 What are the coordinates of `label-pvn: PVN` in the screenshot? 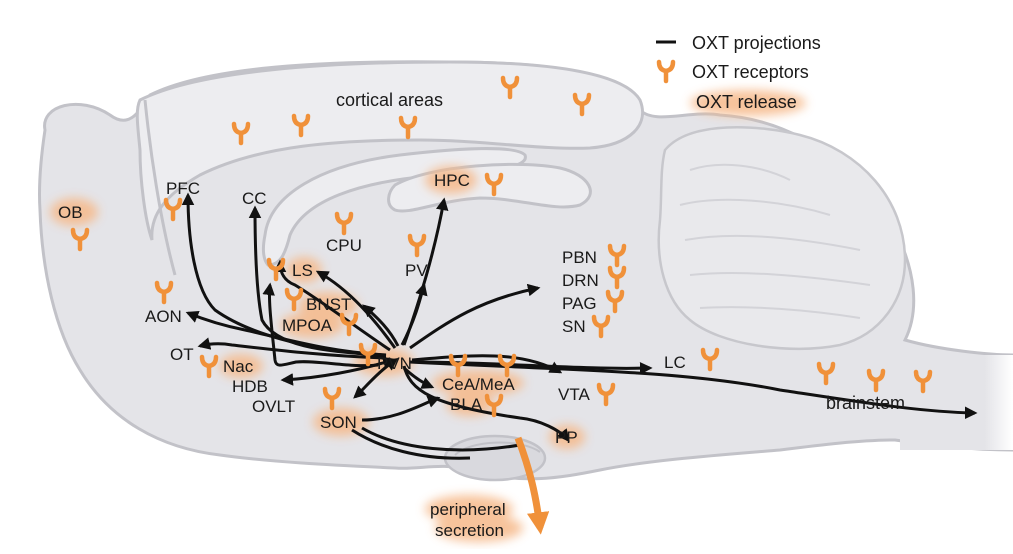 It's located at (394, 363).